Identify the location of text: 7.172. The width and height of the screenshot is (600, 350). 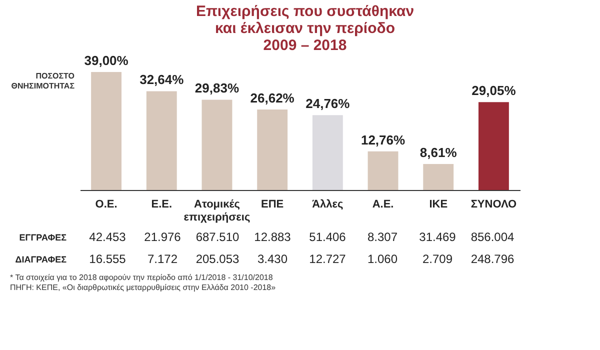
(162, 259).